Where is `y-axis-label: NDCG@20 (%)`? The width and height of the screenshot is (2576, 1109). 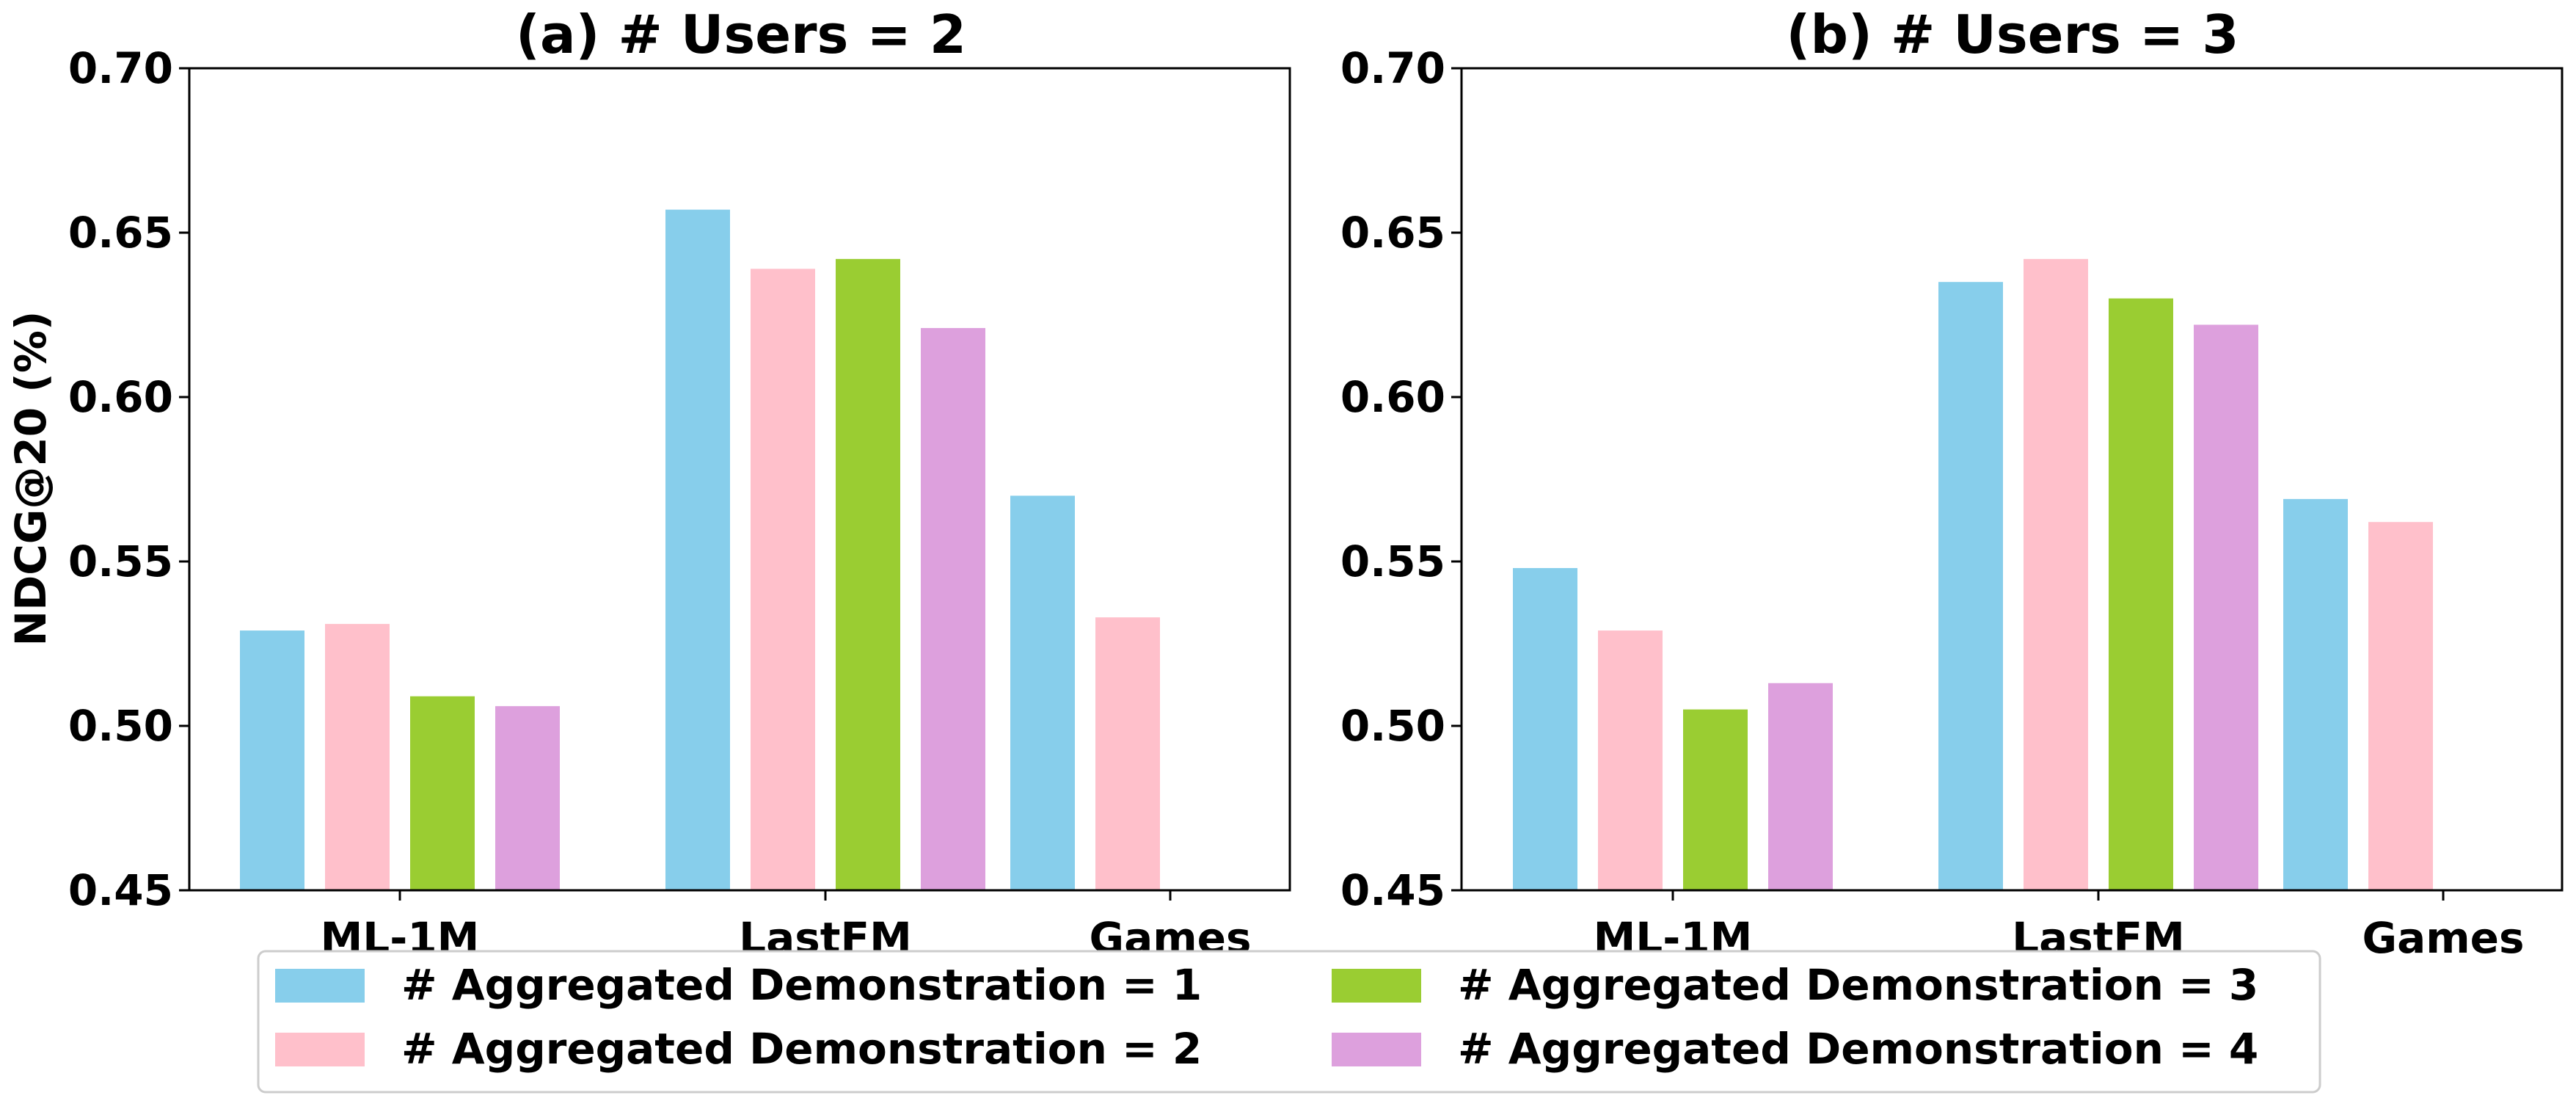
y-axis-label: NDCG@20 (%) is located at coordinates (31, 479).